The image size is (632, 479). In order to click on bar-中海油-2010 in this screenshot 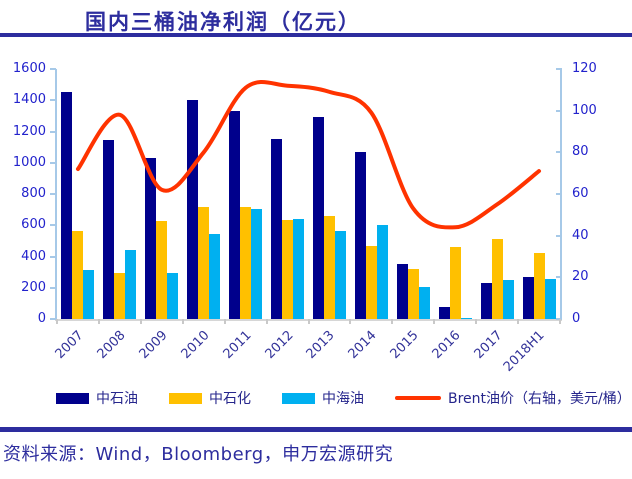, I will do `click(215, 276)`.